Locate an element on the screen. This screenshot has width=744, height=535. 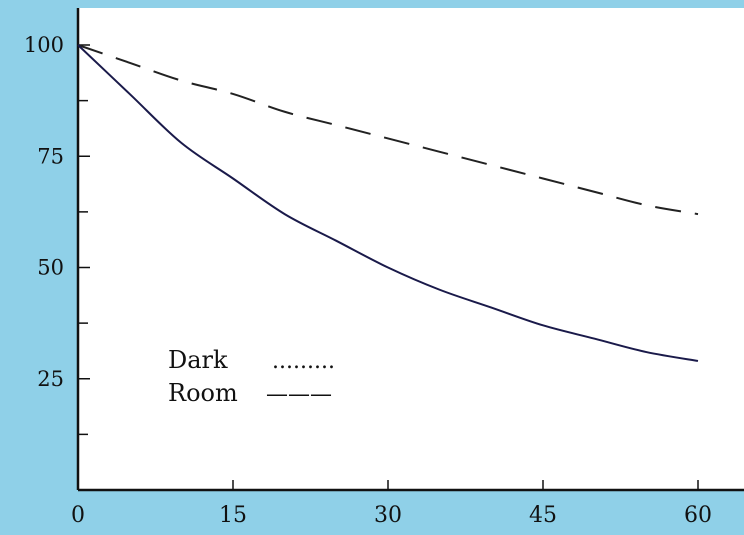
y-tick-label: 75 is located at coordinates (50, 156).